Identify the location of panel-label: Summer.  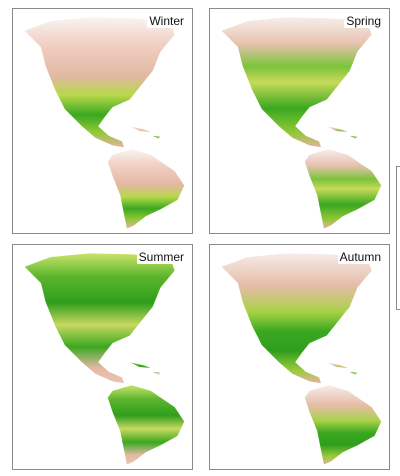
(161, 257).